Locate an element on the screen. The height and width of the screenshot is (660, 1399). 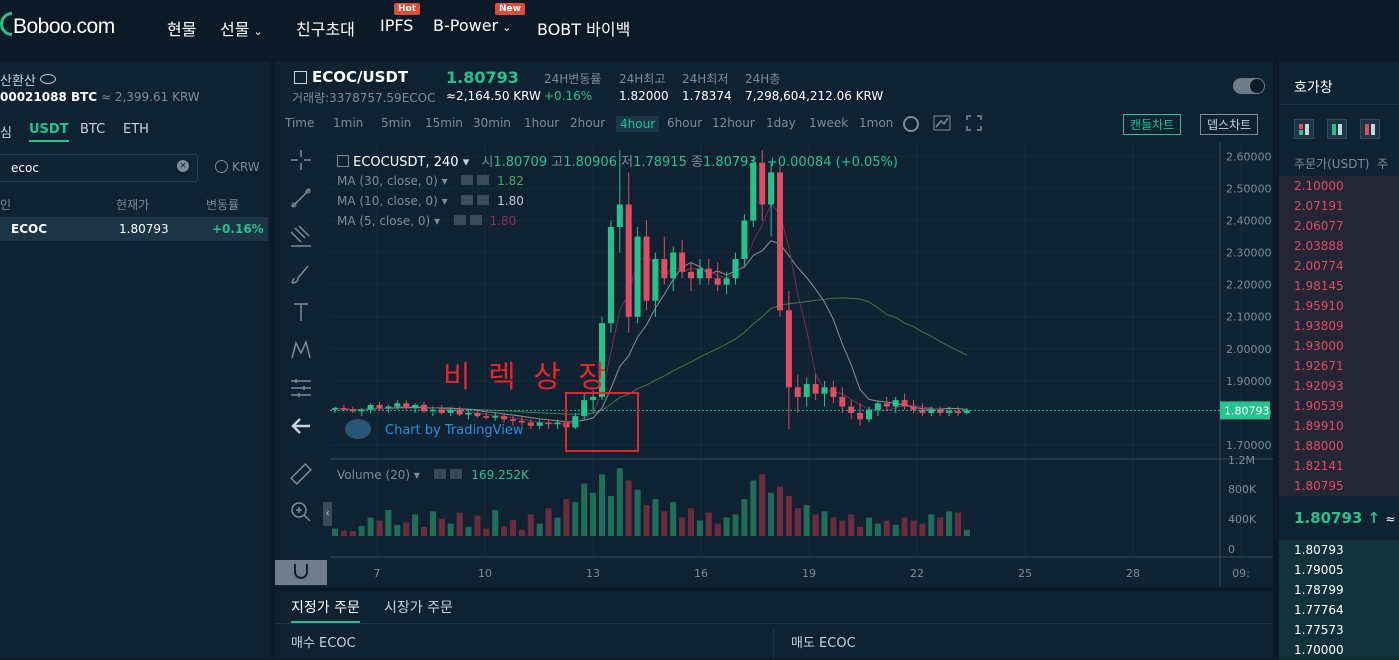
nav-spot: 현물 is located at coordinates (182, 29).